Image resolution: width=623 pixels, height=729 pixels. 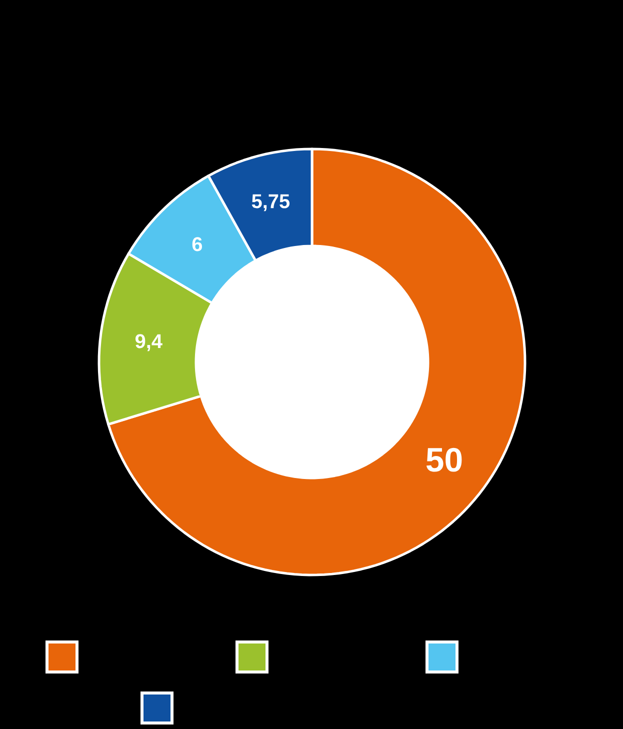 What do you see at coordinates (444, 460) in the screenshot?
I see `data-label: 50` at bounding box center [444, 460].